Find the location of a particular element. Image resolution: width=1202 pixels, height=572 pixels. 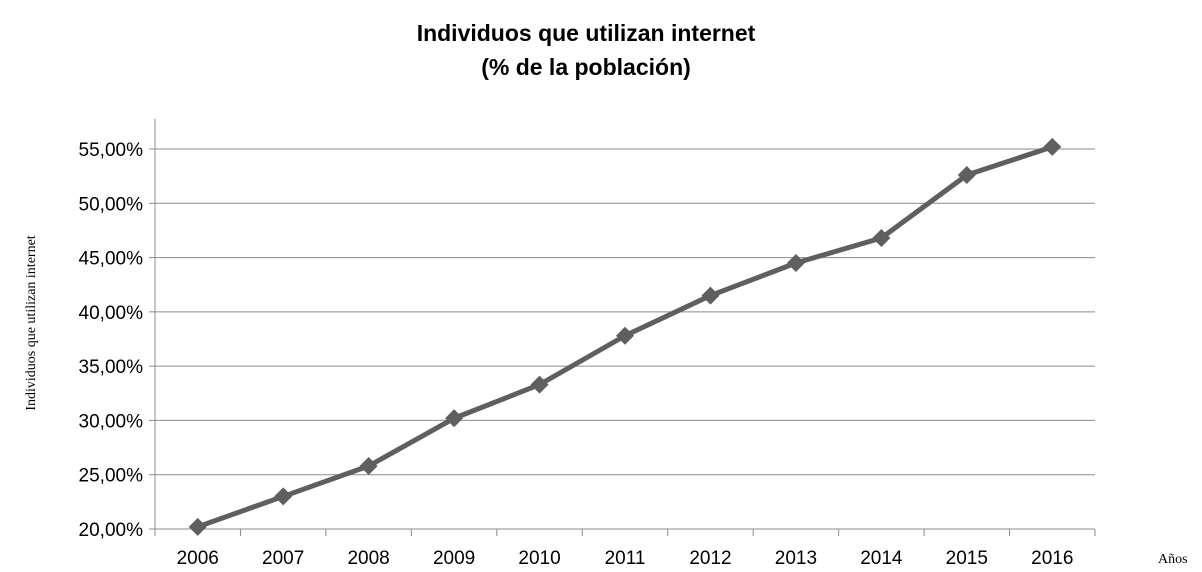

x-tick-label: 2007 is located at coordinates (283, 558).